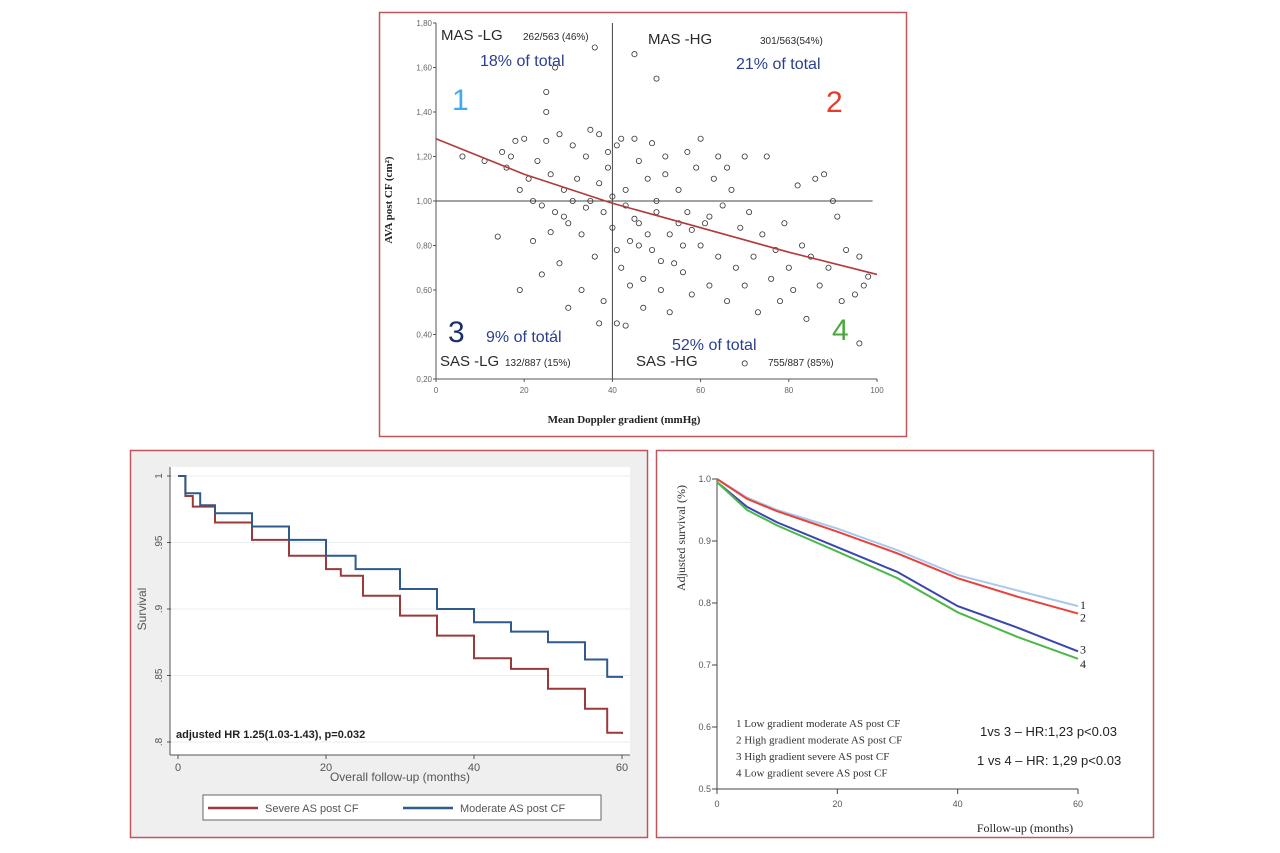 This screenshot has height=853, width=1280. Describe the element at coordinates (791, 41) in the screenshot. I see `quadrant-count: 301/563(54%)` at that location.